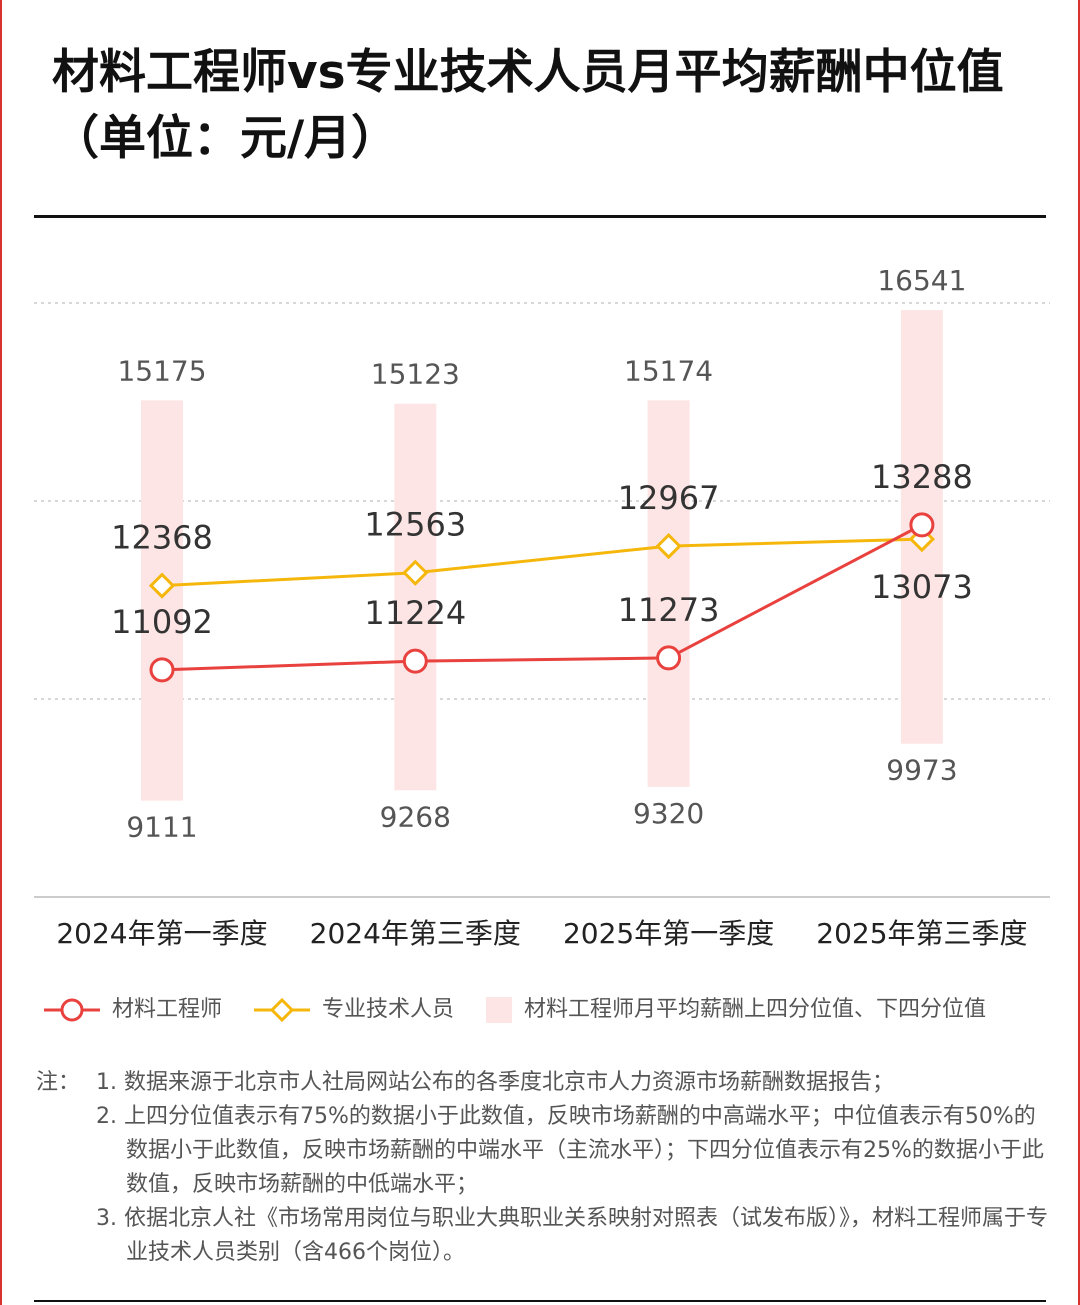 The image size is (1080, 1305). What do you see at coordinates (668, 933) in the screenshot?
I see `x-tick-label: 2025年第一季度` at bounding box center [668, 933].